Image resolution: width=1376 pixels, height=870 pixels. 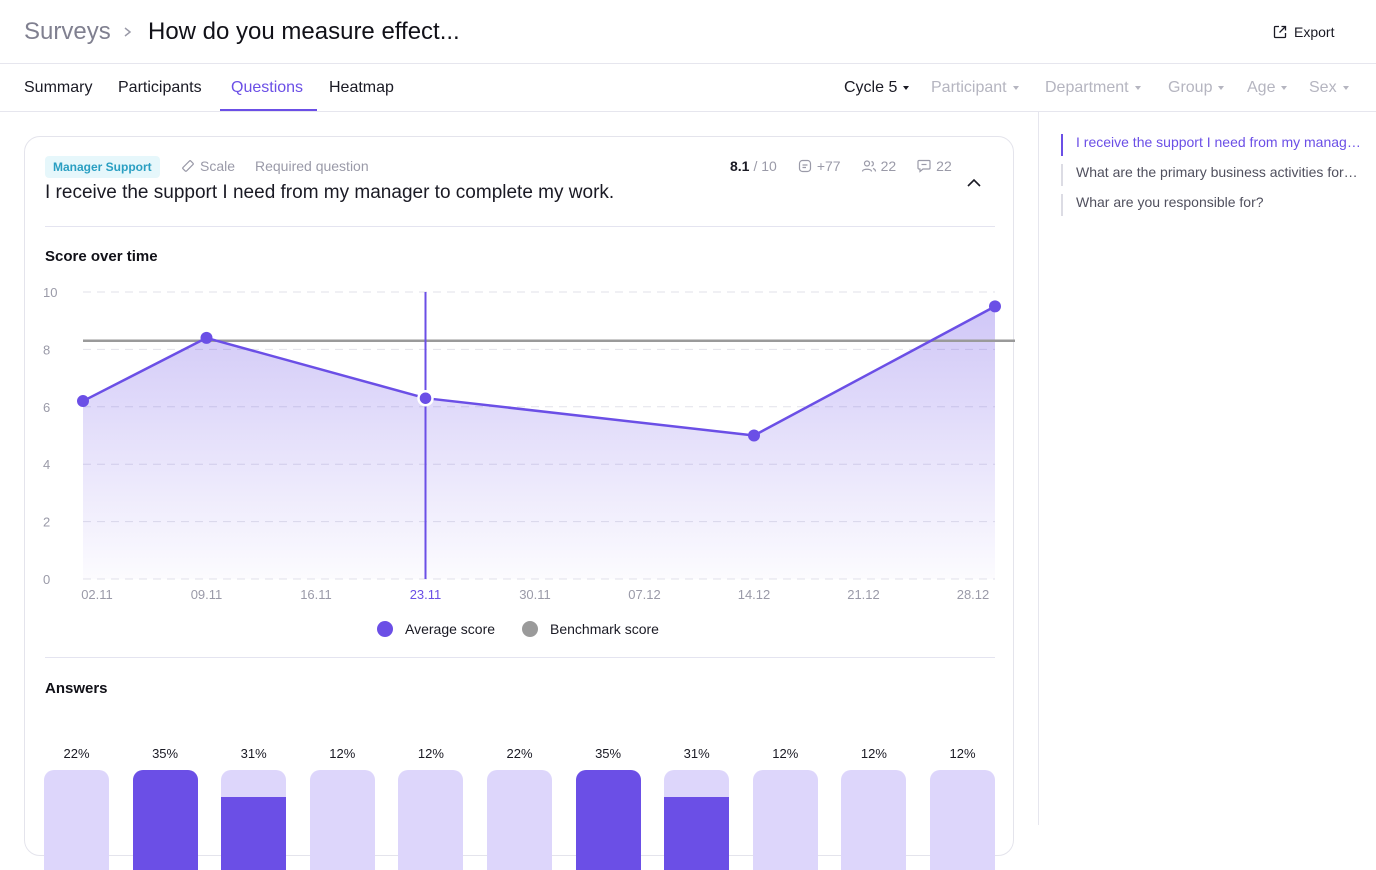 What do you see at coordinates (604, 629) in the screenshot?
I see `legend-label-benchmark: Benchmark score` at bounding box center [604, 629].